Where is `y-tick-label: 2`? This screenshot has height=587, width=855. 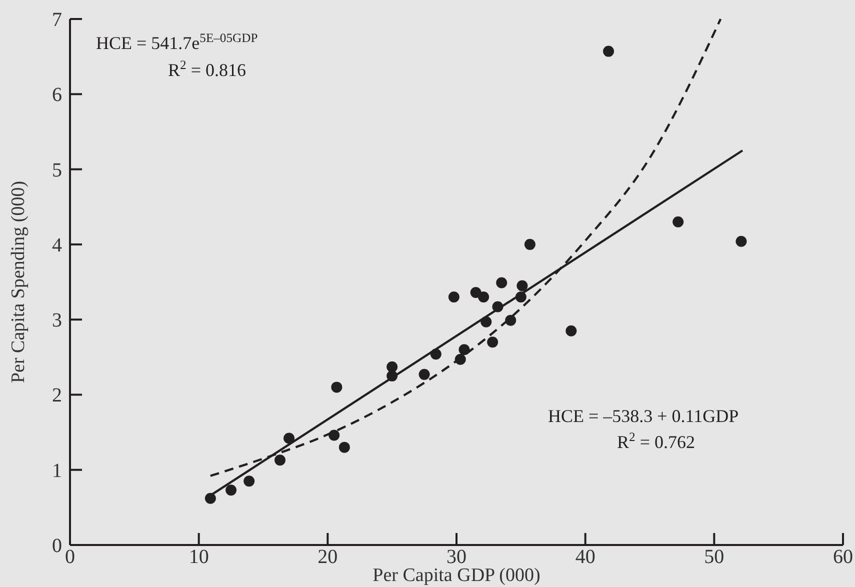
y-tick-label: 2 is located at coordinates (57, 395).